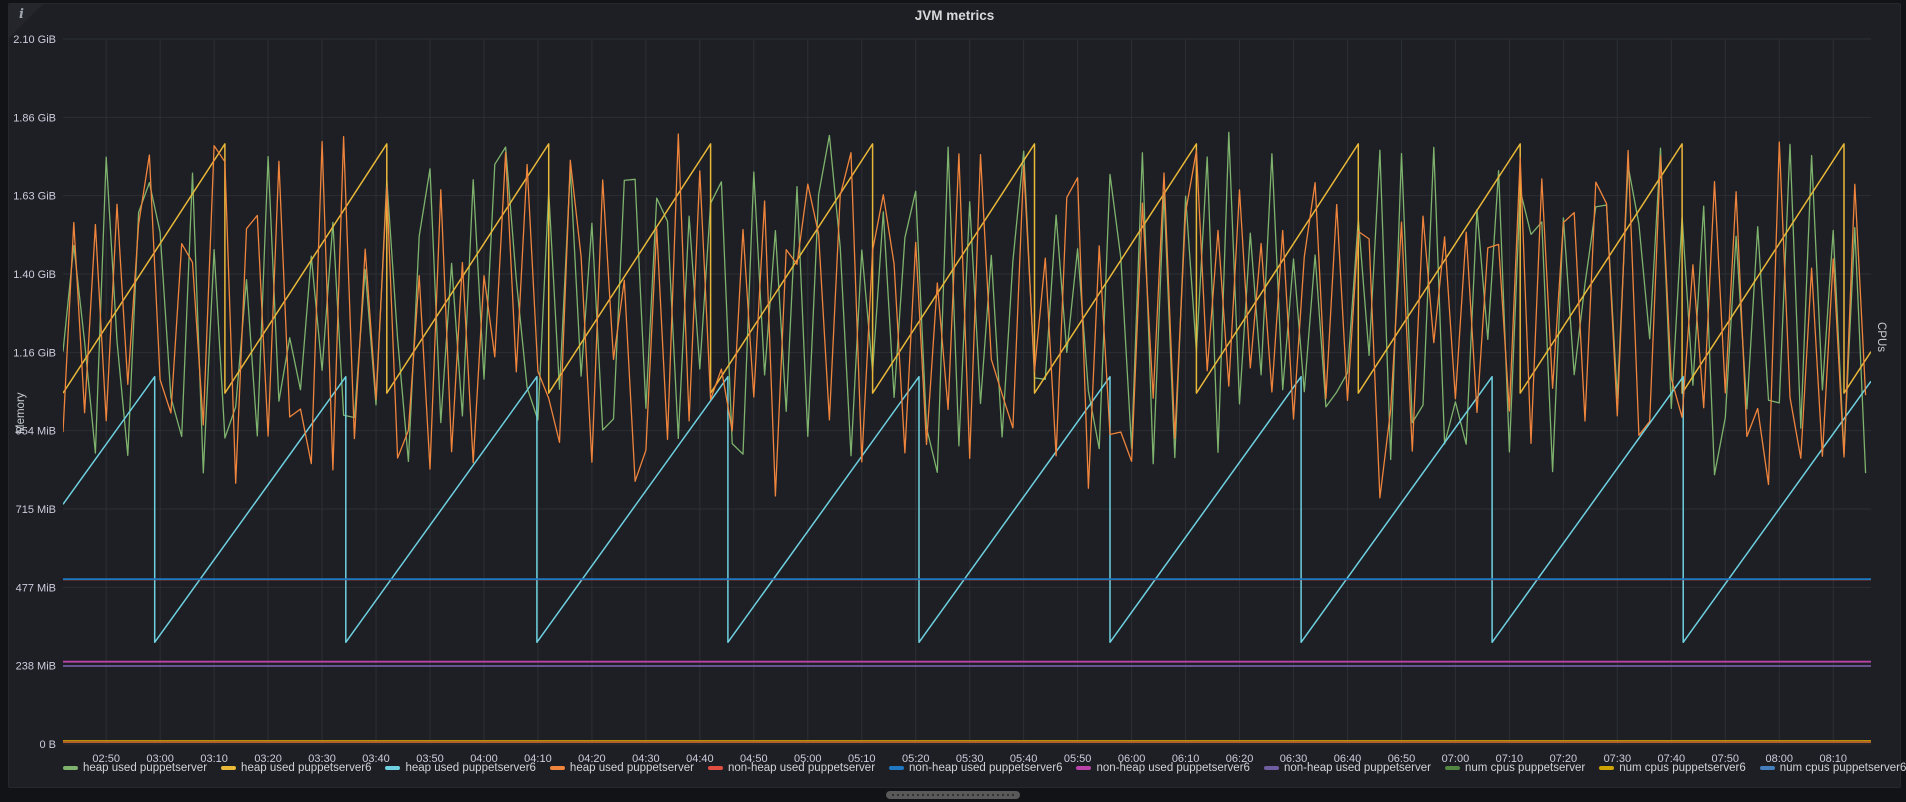  Describe the element at coordinates (1078, 759) in the screenshot. I see `x-tick-label: 05:50` at that location.